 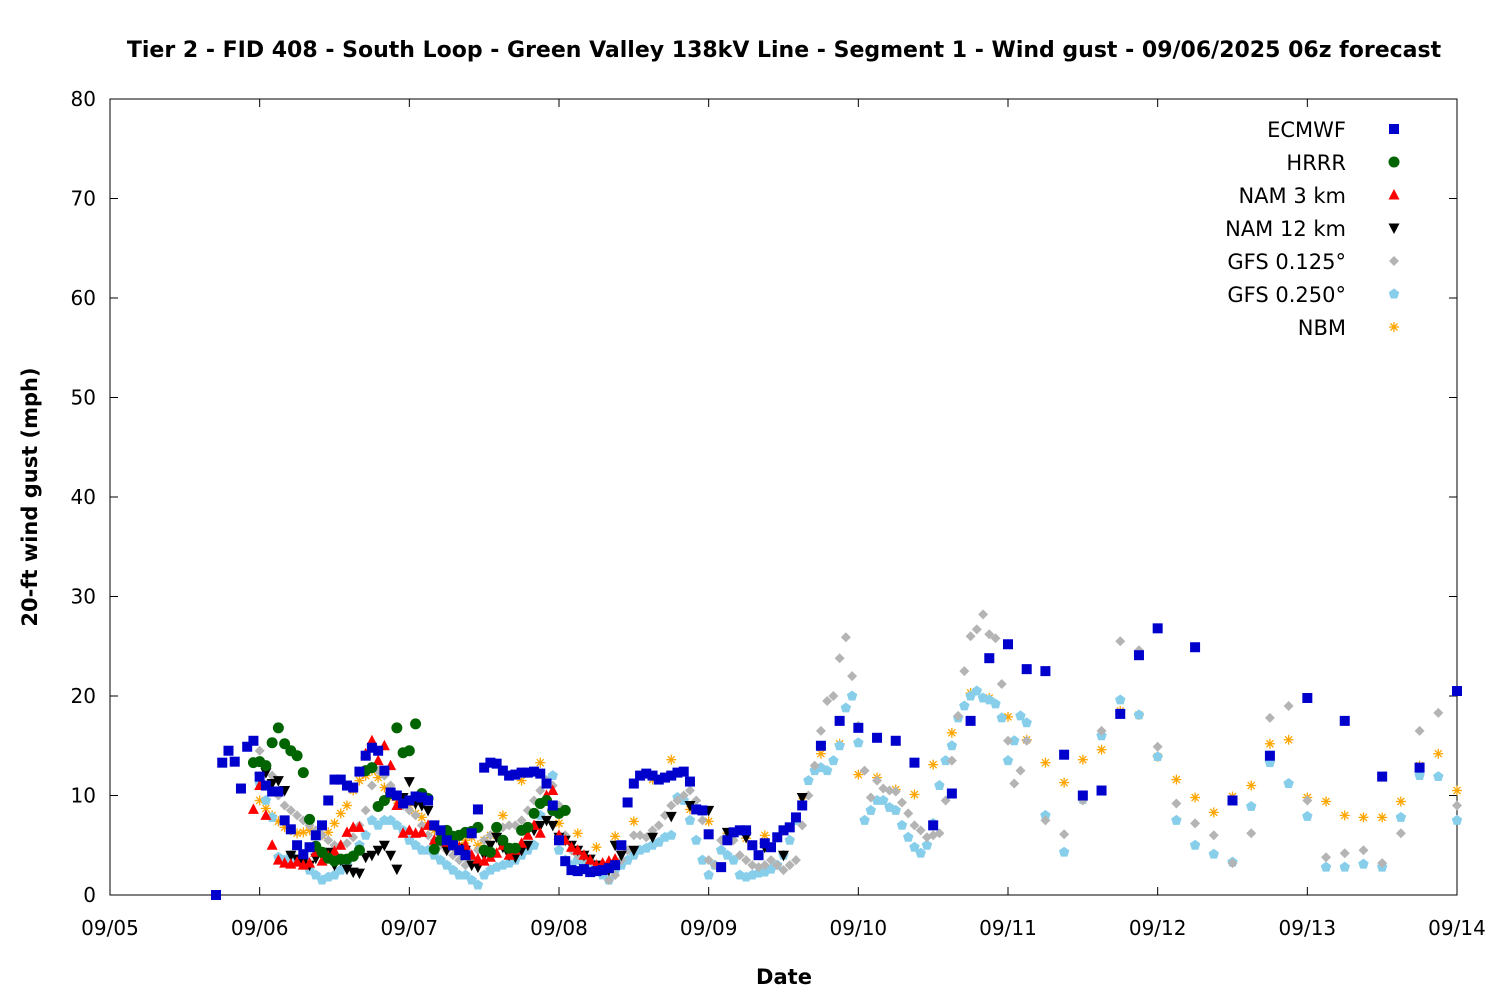 What do you see at coordinates (859, 928) in the screenshot?
I see `x-tick-label: 09/10` at bounding box center [859, 928].